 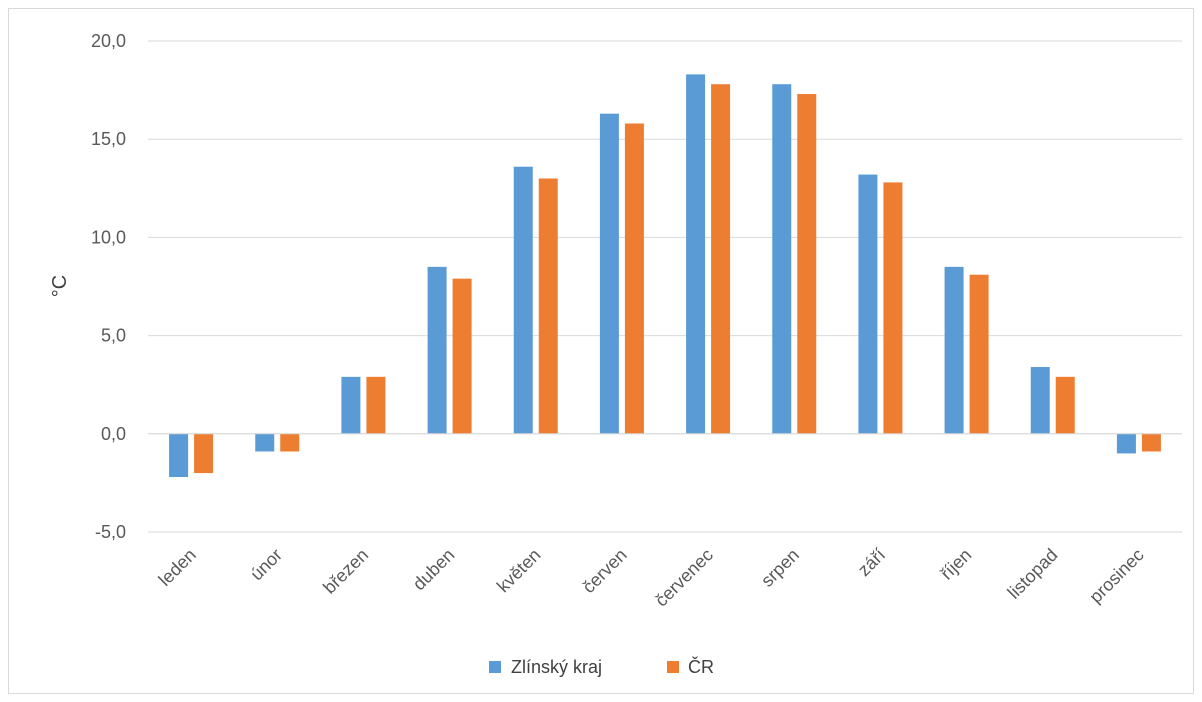 What do you see at coordinates (266, 565) in the screenshot?
I see `x-tick-label: únor` at bounding box center [266, 565].